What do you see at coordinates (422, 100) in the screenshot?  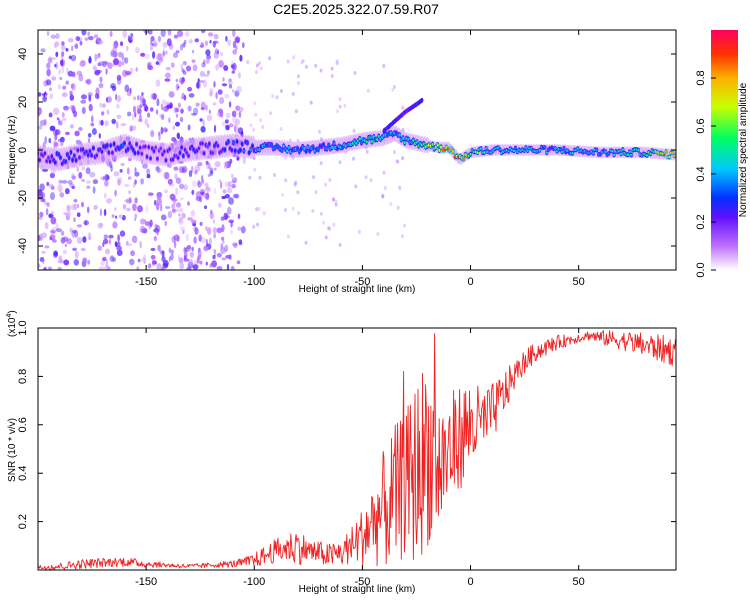 I see `spectrogram-branch-point` at bounding box center [422, 100].